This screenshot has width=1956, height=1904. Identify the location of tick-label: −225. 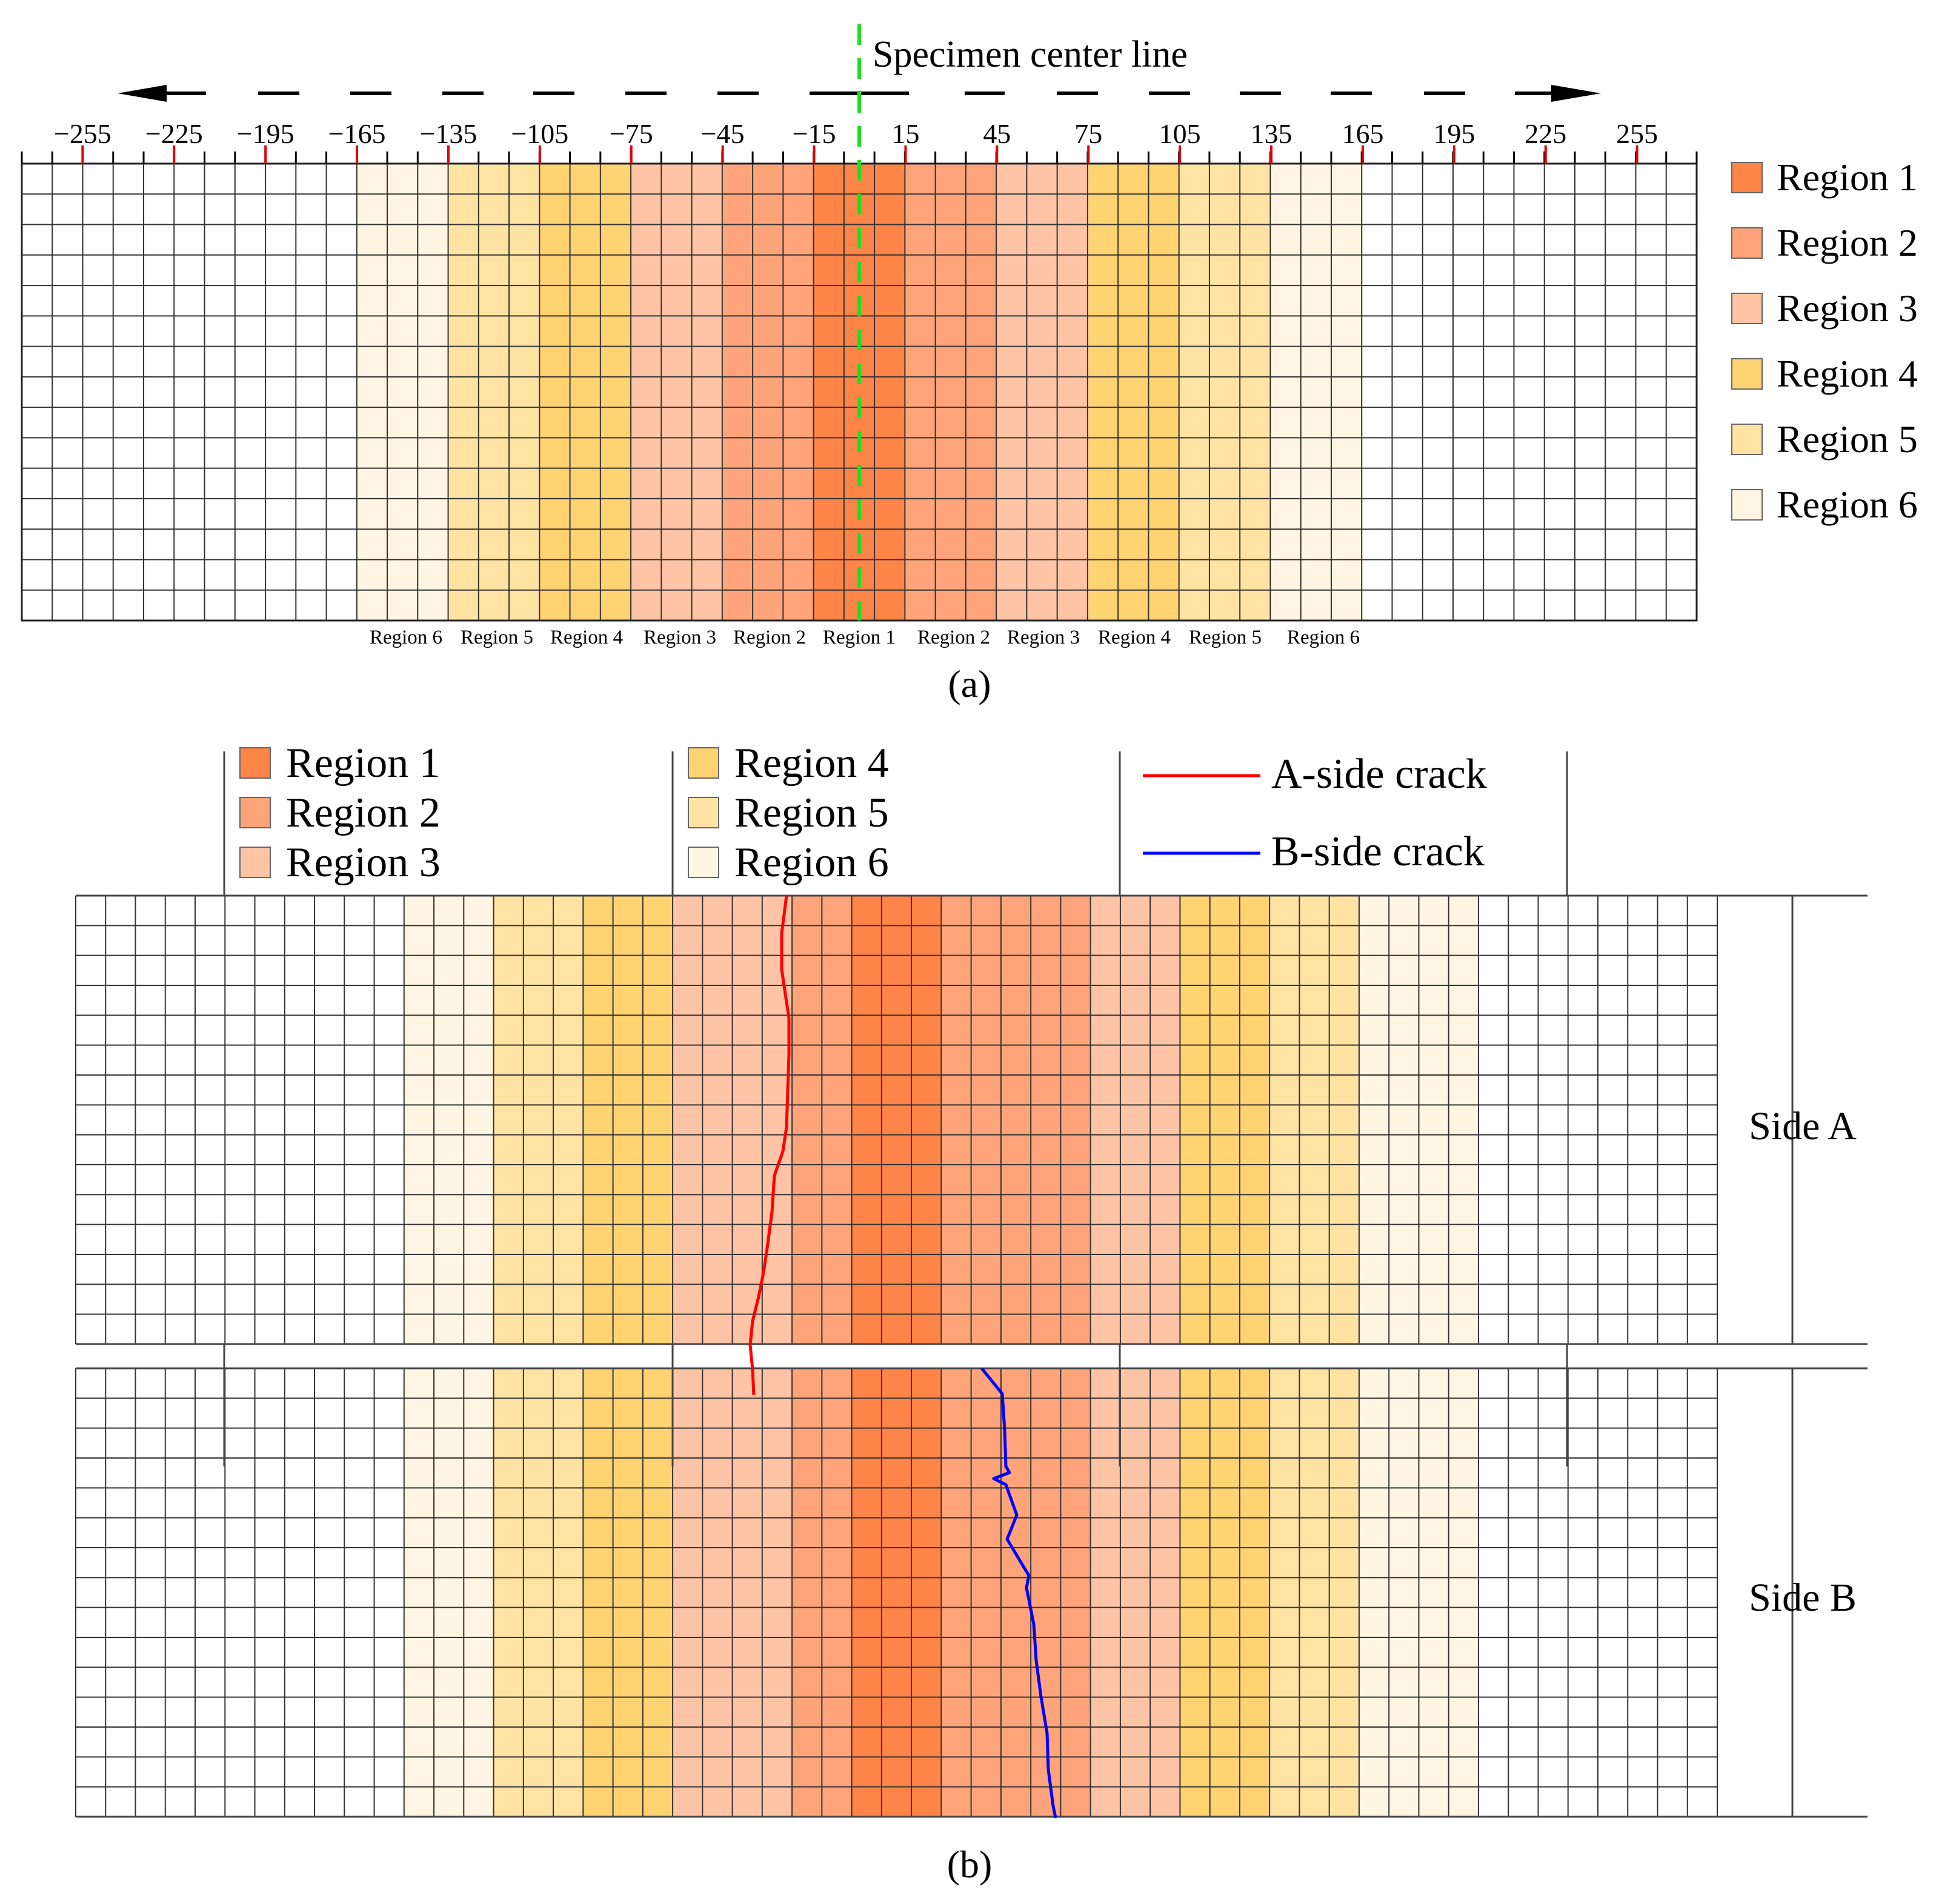
(174, 133).